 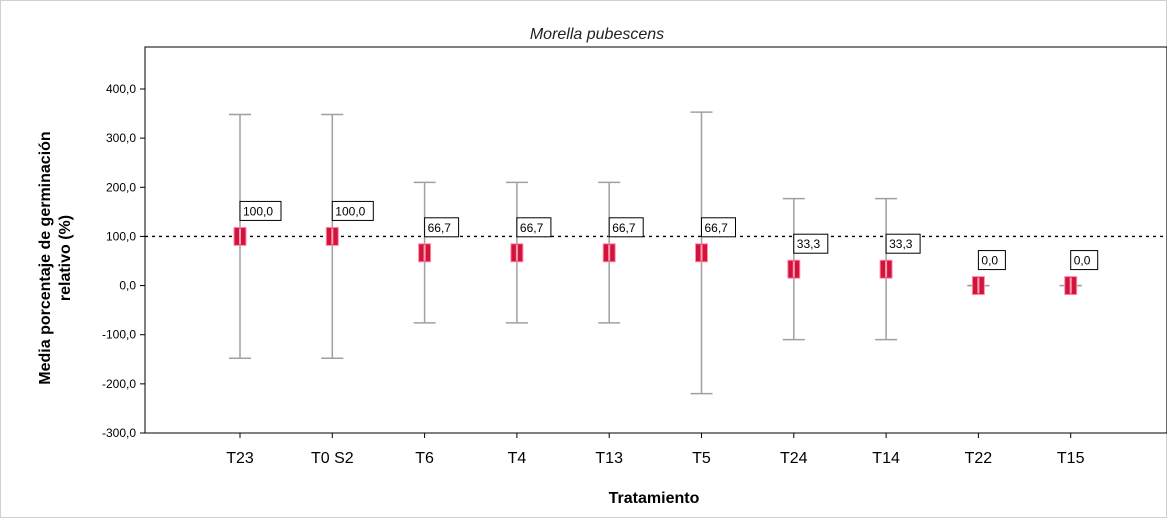 I want to click on x-tick-label: T15, so click(x=1071, y=458).